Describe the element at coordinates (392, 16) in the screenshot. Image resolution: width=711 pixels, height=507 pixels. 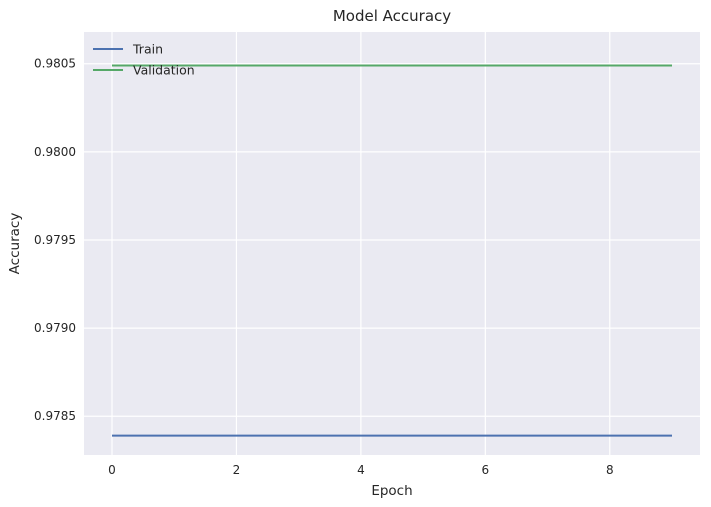
I see `chart-title: Model Accuracy` at that location.